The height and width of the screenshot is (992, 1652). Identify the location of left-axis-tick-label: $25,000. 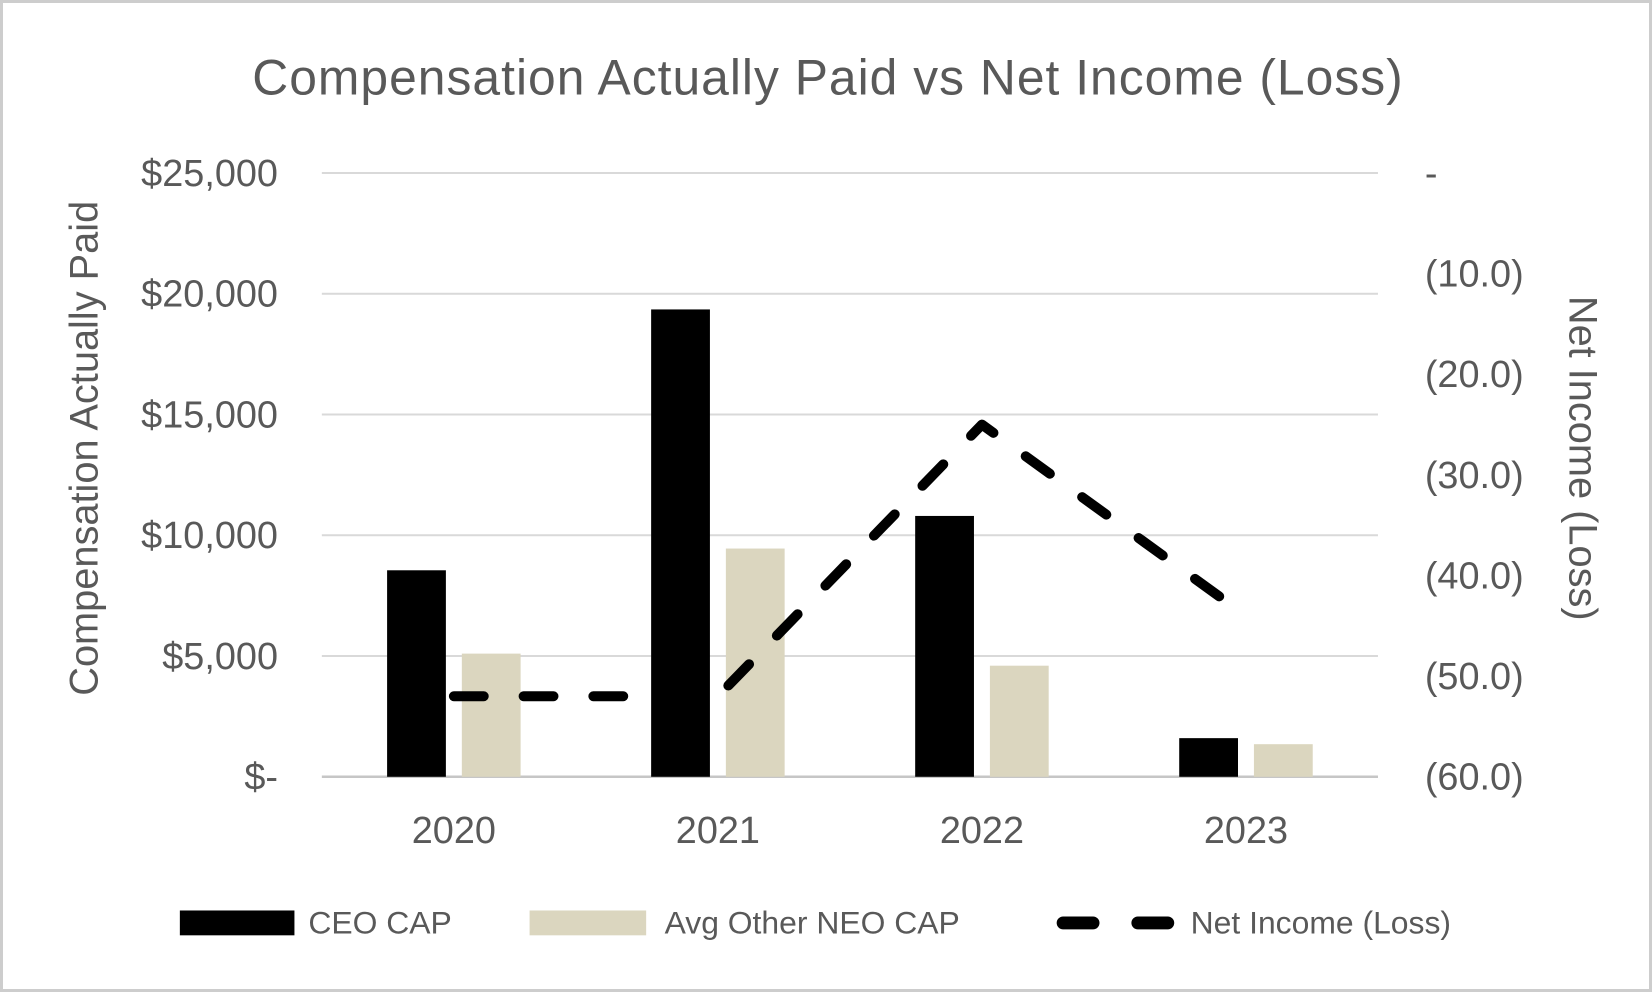
(209, 174).